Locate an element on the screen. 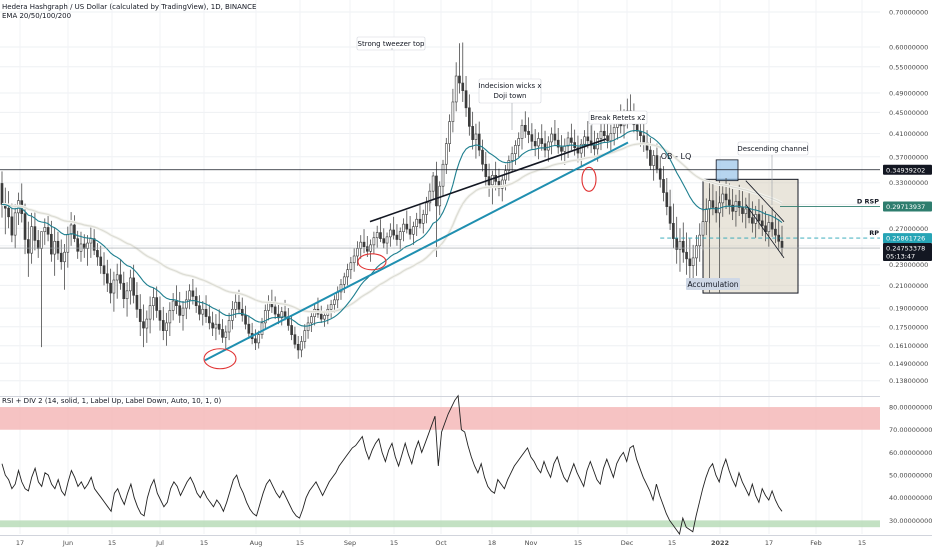  annotation-indecision-text: Doji town is located at coordinates (510, 96).